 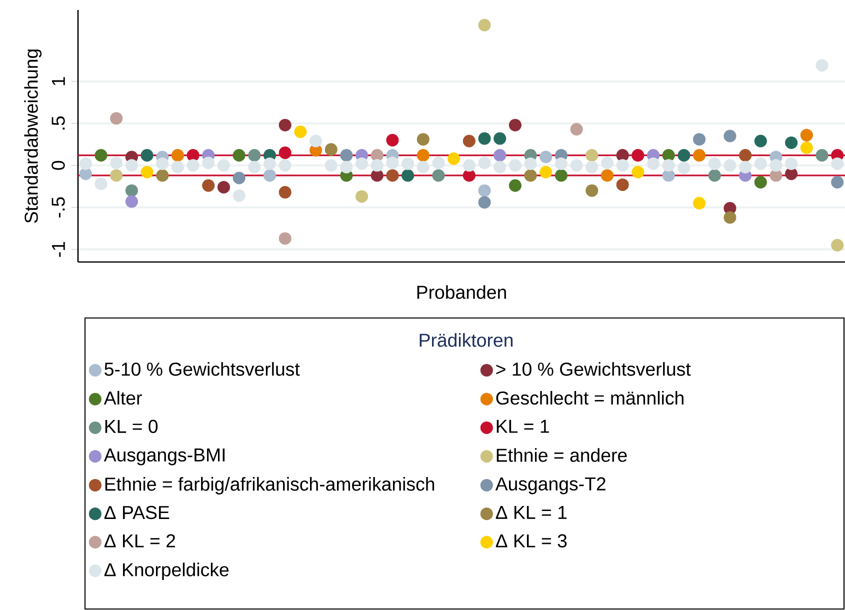 What do you see at coordinates (58, 207) in the screenshot?
I see `y-tick-label: -.5` at bounding box center [58, 207].